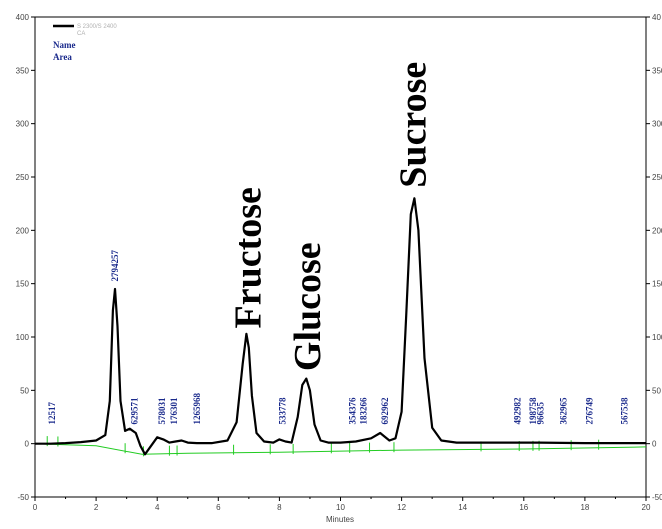 This screenshot has height=529, width=662. I want to click on right-y-tick-label: 0, so click(654, 444).